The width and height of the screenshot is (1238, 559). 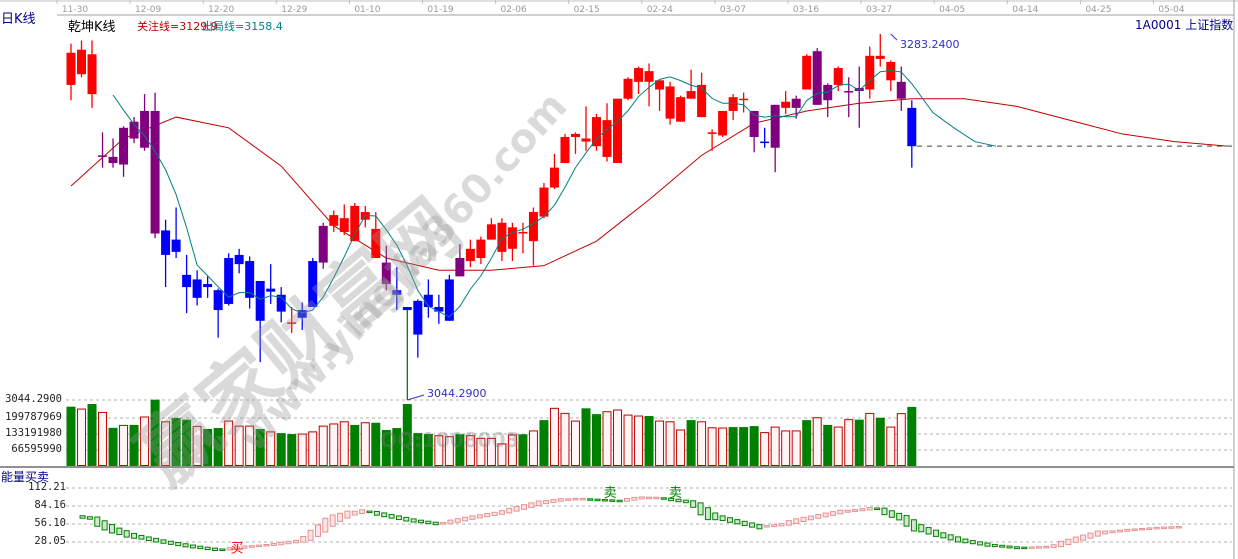 What do you see at coordinates (1184, 25) in the screenshot?
I see `symbol-label: 1A0001 上证指数` at bounding box center [1184, 25].